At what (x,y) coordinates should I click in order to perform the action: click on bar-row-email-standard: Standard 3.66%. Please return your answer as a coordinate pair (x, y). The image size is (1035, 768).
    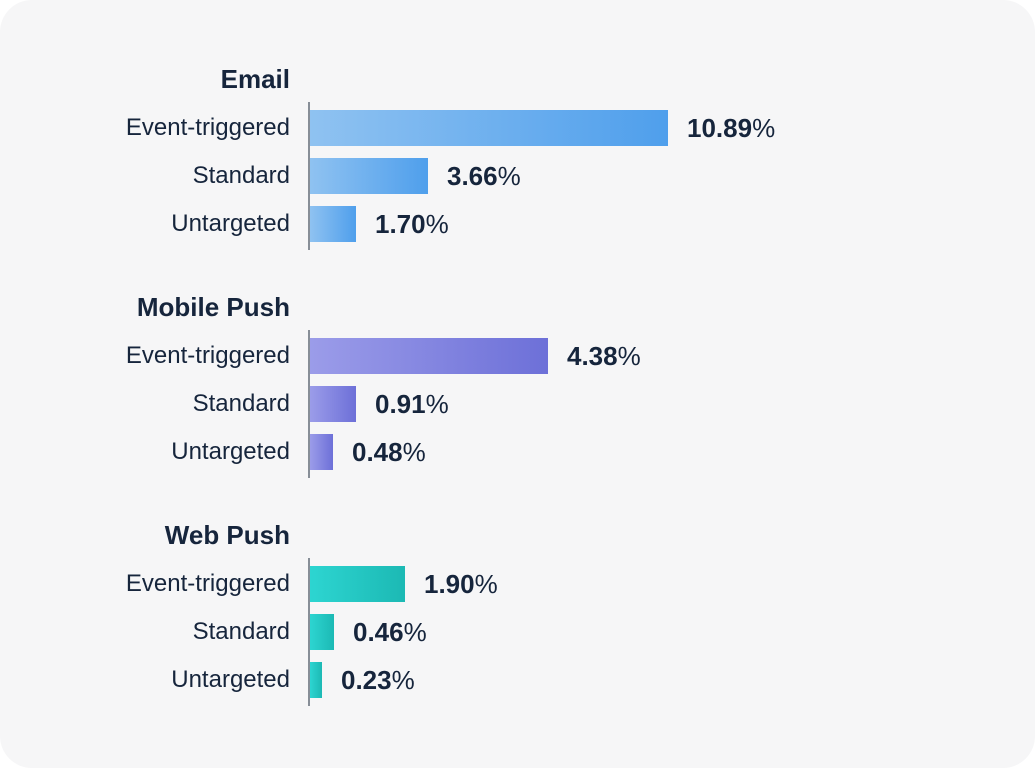
    Looking at the image, I should click on (517, 176).